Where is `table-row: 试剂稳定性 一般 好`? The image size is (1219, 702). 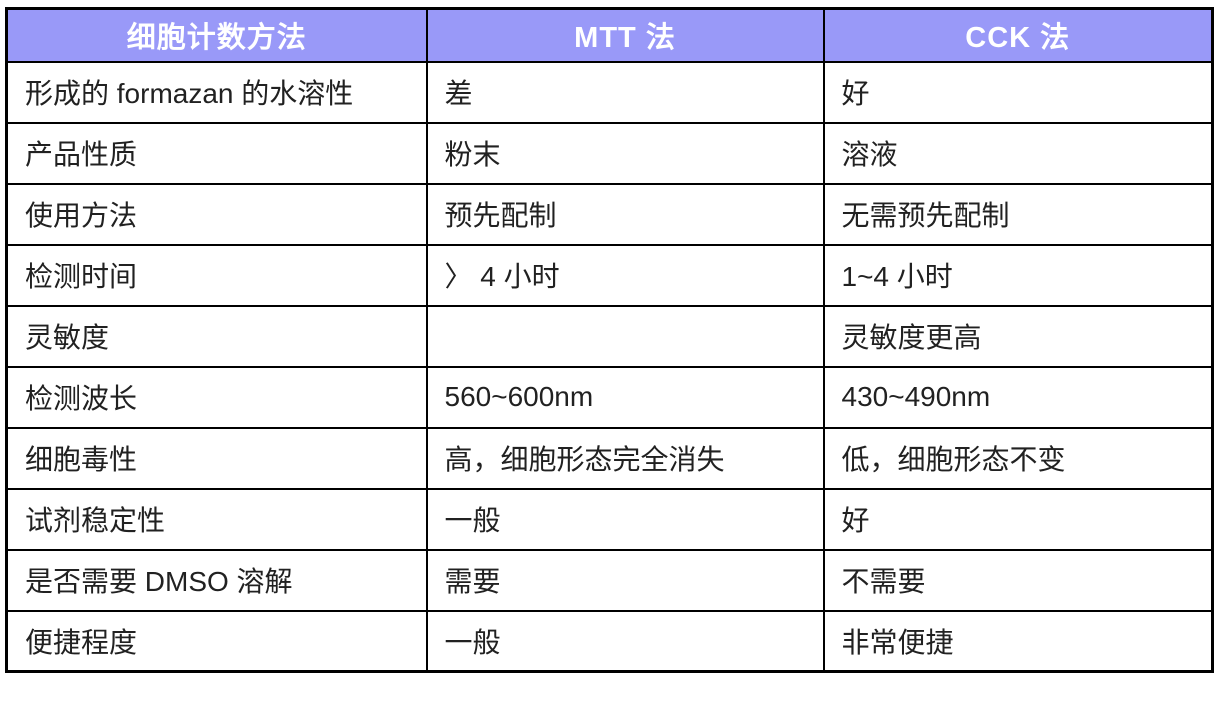
table-row: 试剂稳定性 一般 好 is located at coordinates (609, 519).